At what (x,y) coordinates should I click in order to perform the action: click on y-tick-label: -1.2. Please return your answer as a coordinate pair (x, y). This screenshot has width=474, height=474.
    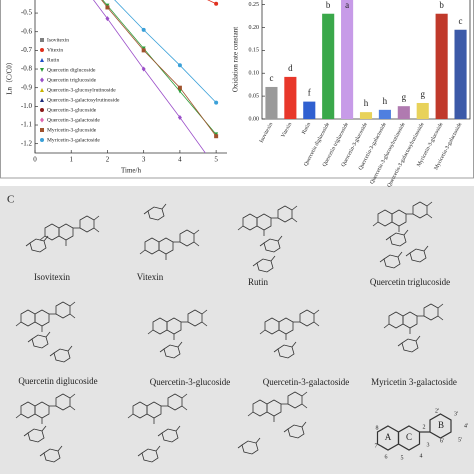
    Looking at the image, I should click on (27, 143).